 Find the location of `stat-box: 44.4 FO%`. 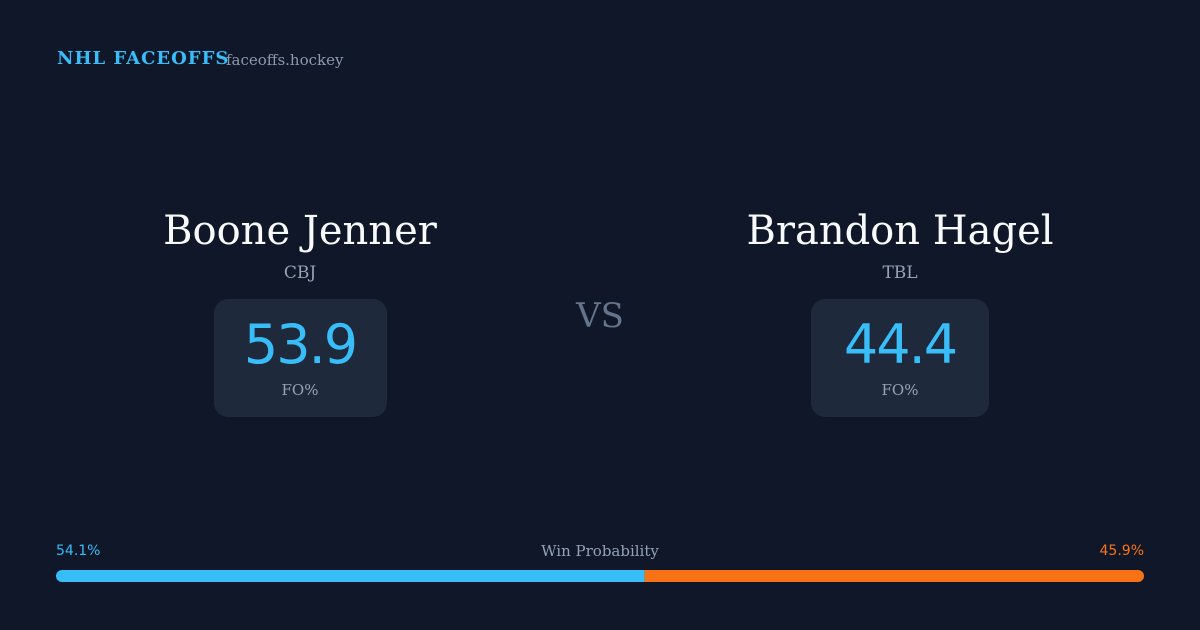

stat-box: 44.4 FO% is located at coordinates (900, 358).